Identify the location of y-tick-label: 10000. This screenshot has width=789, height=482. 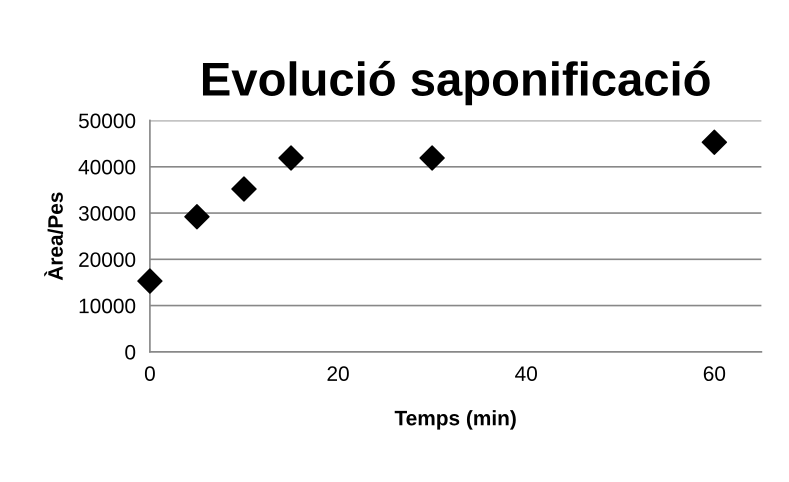
(108, 306).